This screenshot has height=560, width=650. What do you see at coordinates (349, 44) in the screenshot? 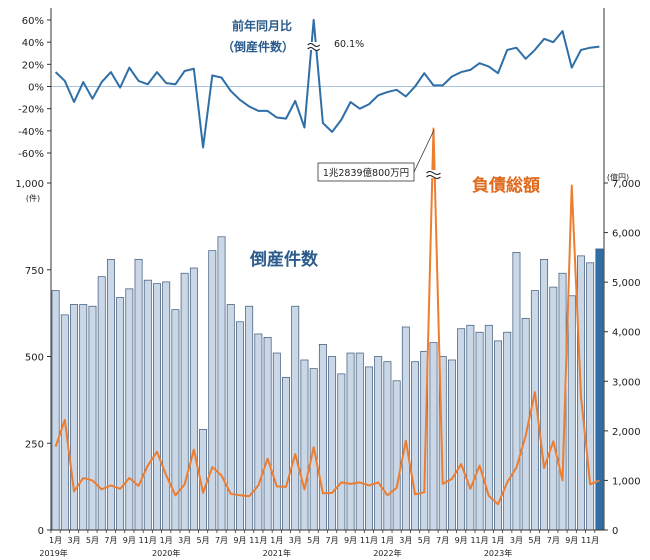
I see `yoy-peak-annotation: 60.1%` at bounding box center [349, 44].